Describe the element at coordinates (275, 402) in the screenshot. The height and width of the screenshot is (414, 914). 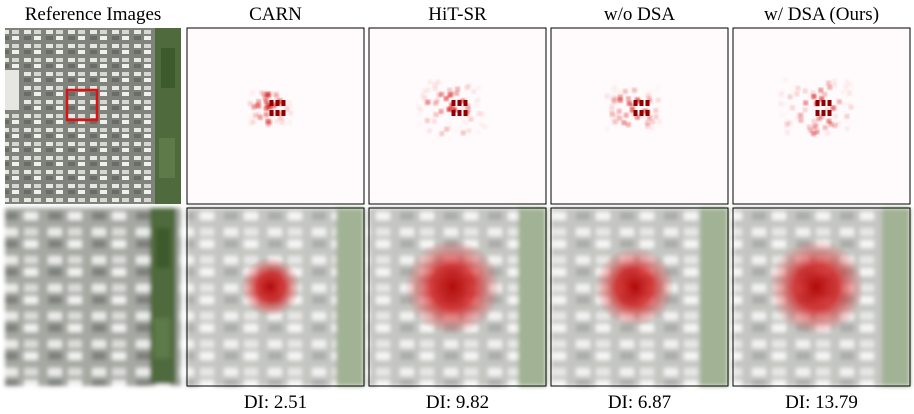
I see `di-caption: DI: 2.51` at that location.